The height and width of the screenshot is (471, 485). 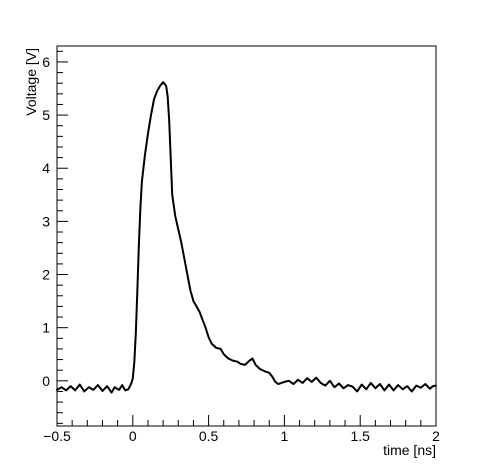 What do you see at coordinates (46, 275) in the screenshot?
I see `y-tick-label: 2` at bounding box center [46, 275].